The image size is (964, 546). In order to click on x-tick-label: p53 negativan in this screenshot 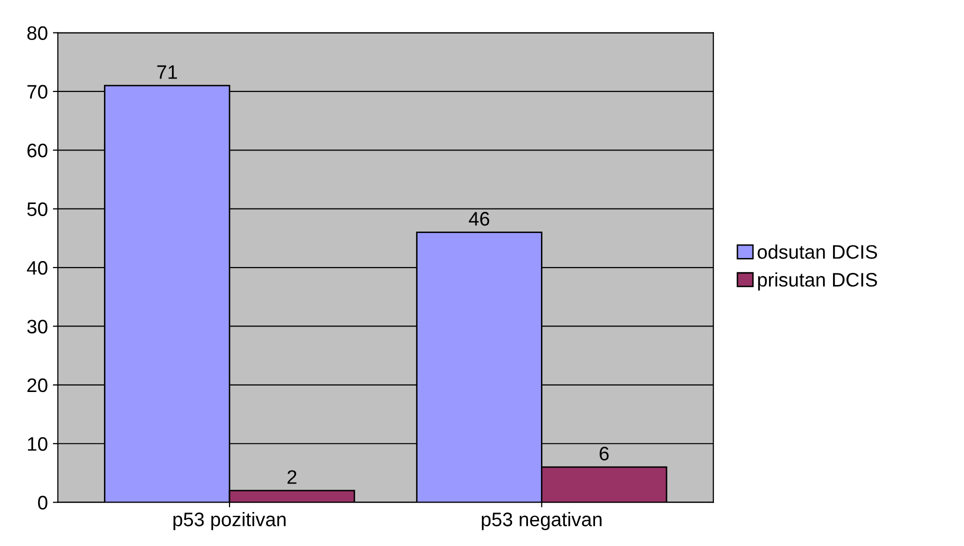, I will do `click(542, 521)`.